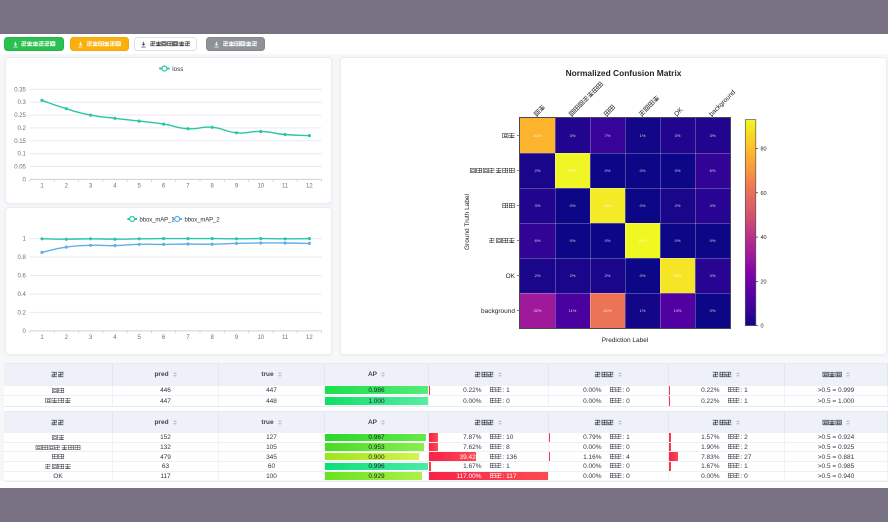  What do you see at coordinates (764, 149) in the screenshot?
I see `svg-text: 80` at bounding box center [764, 149].